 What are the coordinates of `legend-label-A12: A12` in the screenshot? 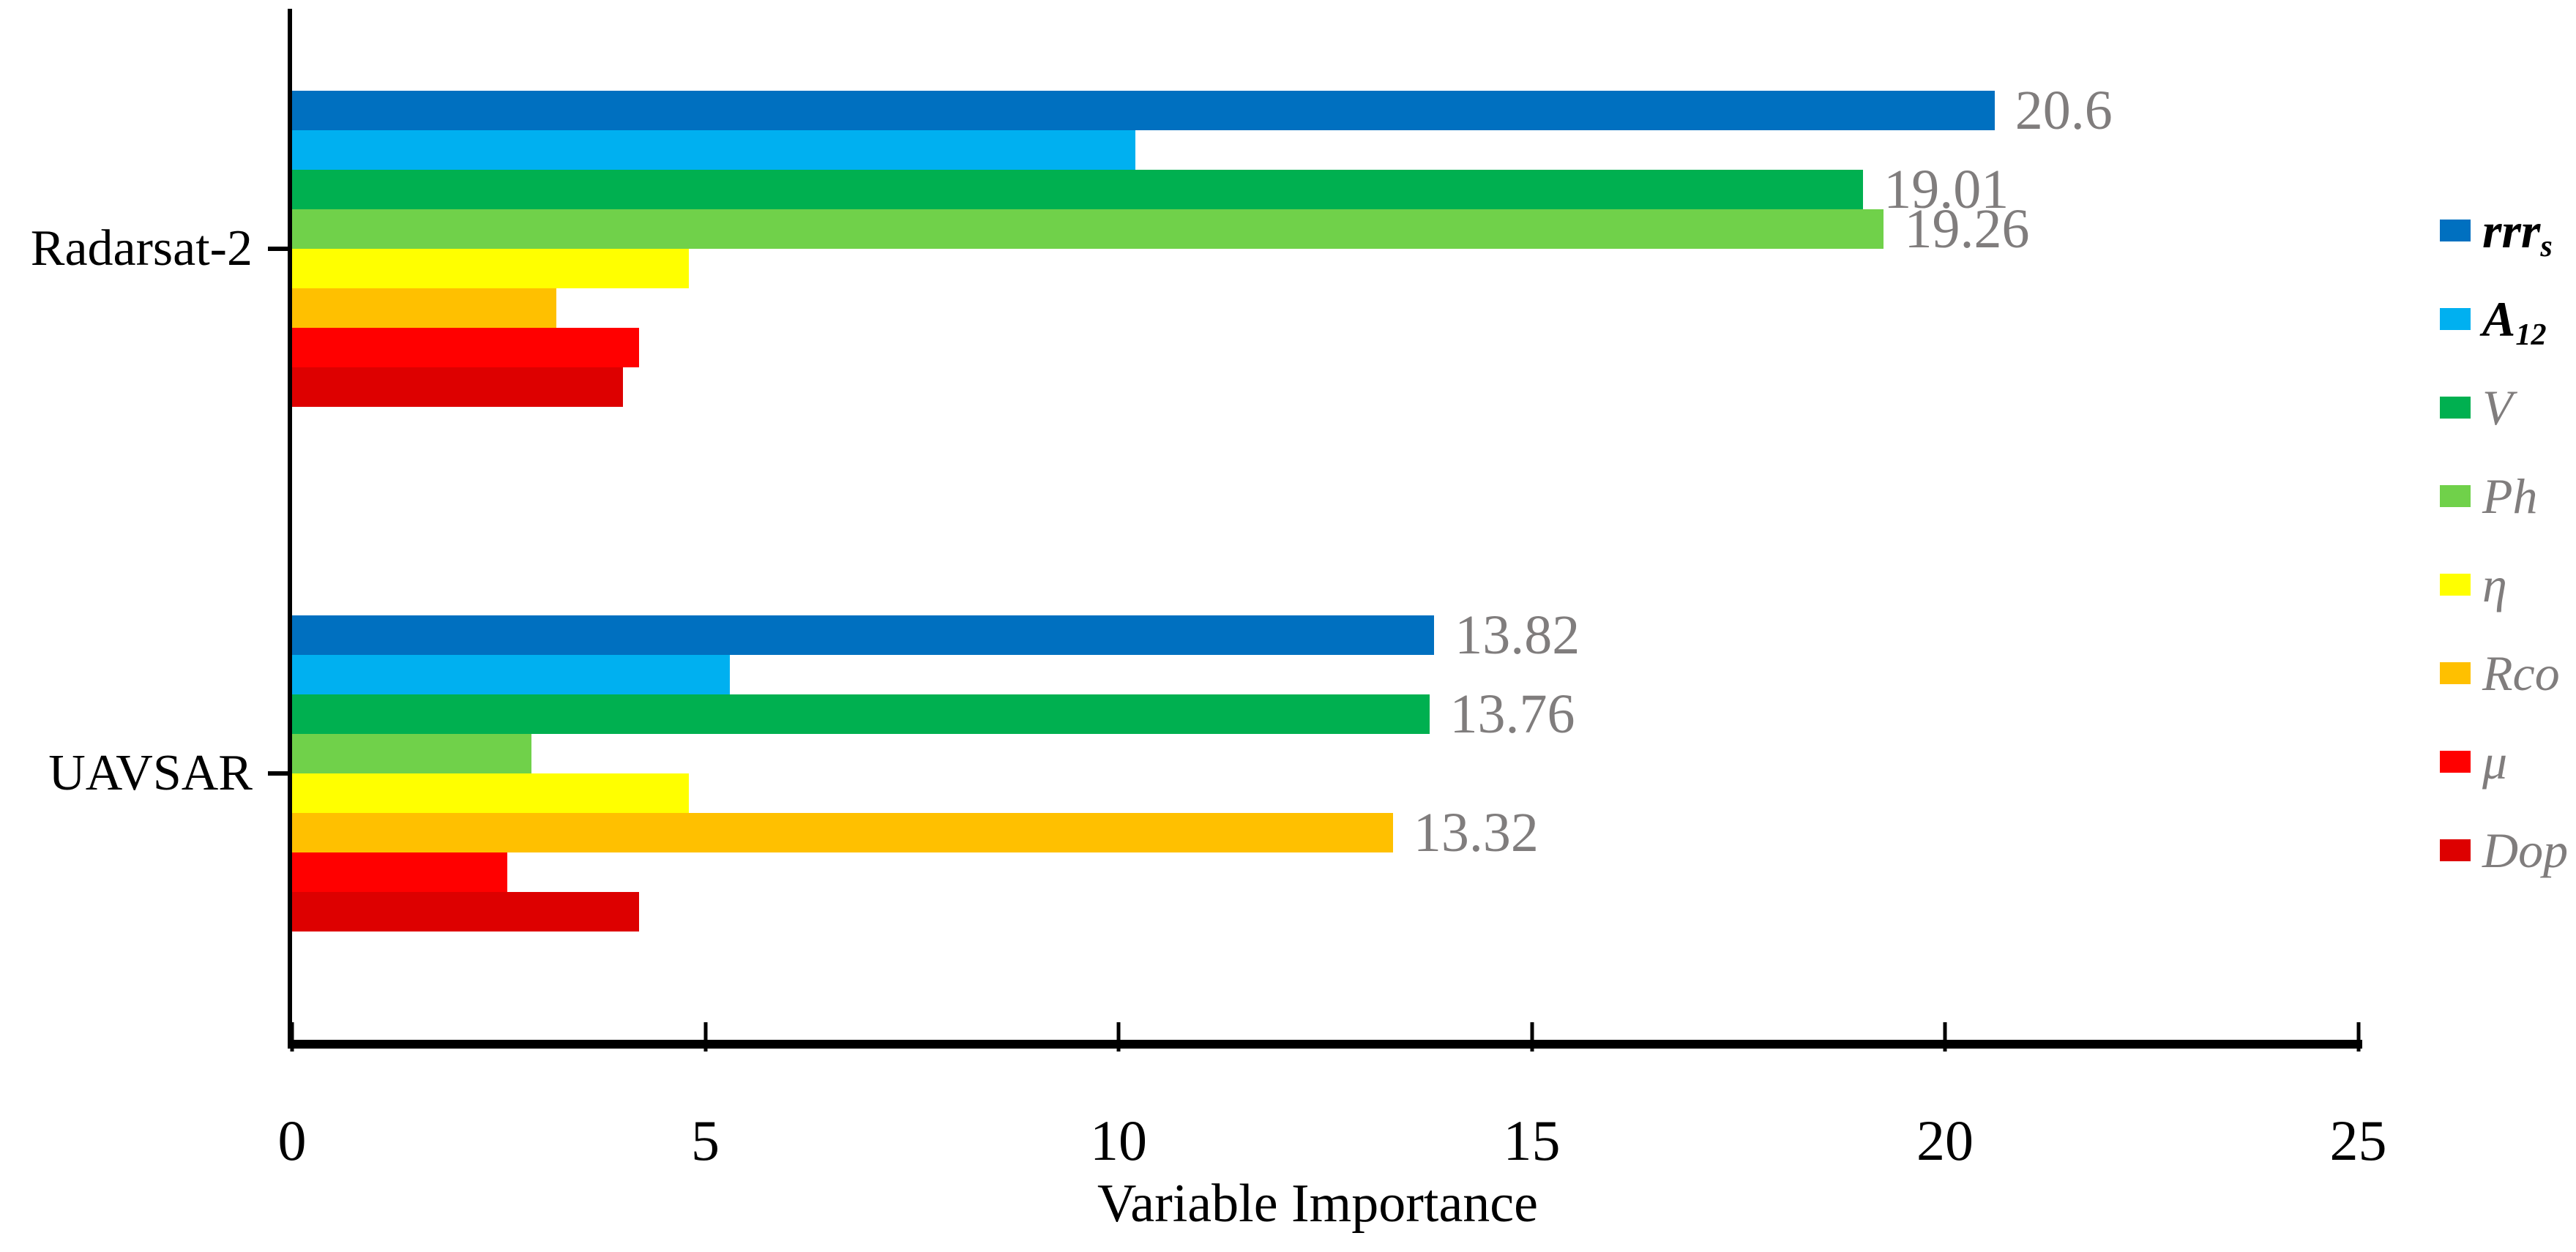 It's located at (2514, 321).